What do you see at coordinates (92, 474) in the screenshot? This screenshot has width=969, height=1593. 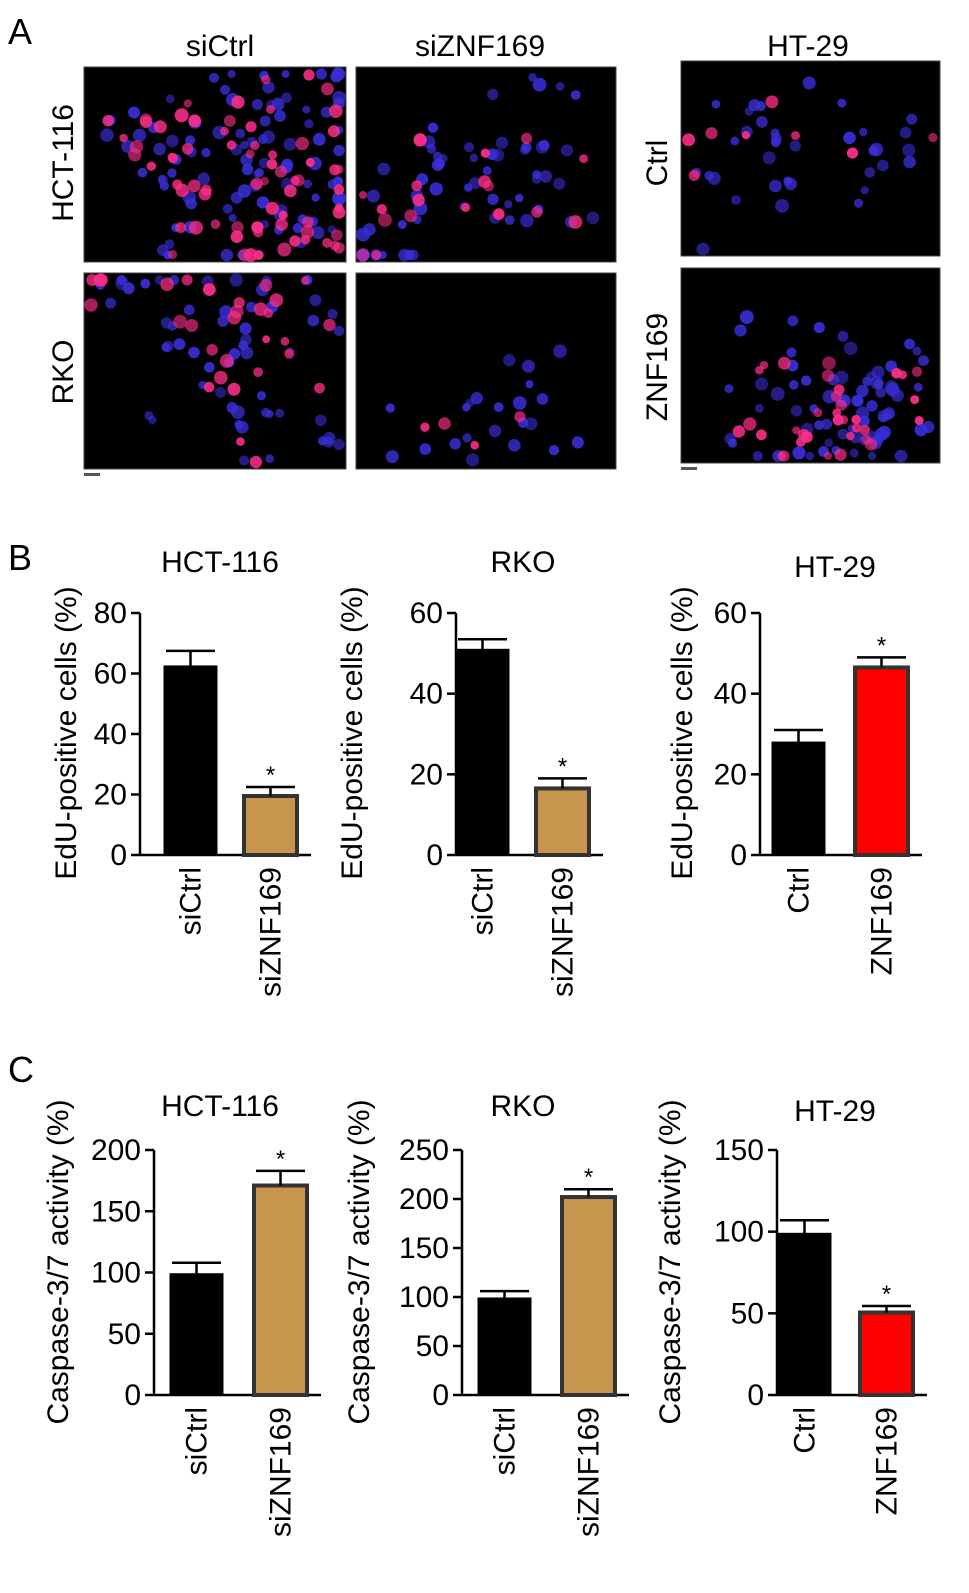 I see `scale-bar` at bounding box center [92, 474].